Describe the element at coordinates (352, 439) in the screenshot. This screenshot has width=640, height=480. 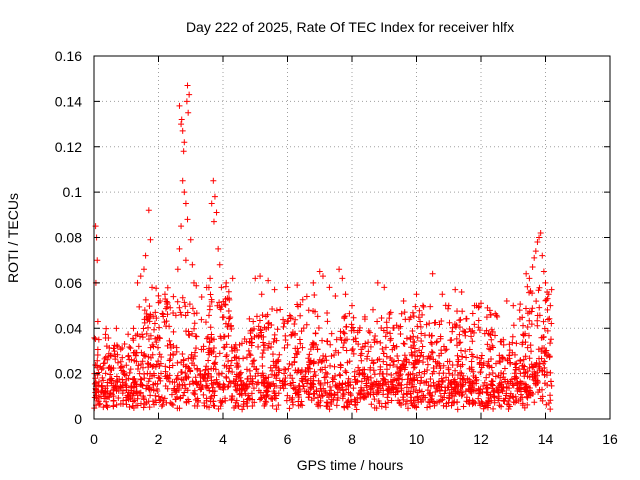
I see `x-tick-label: 8` at that location.